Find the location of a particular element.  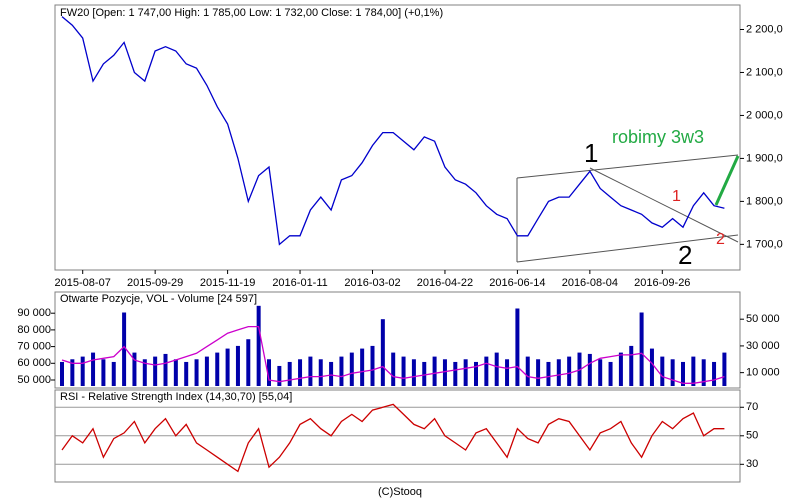

x-tick-label: 2016-01-11 is located at coordinates (299, 283).